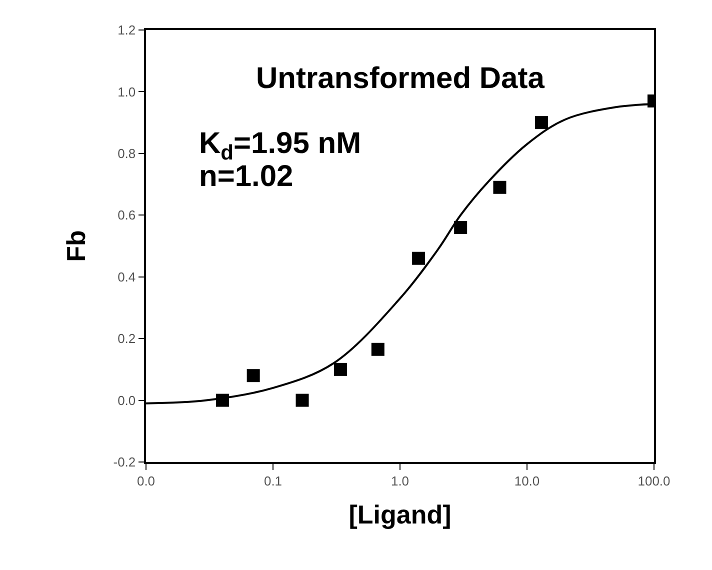 This screenshot has width=712, height=570. What do you see at coordinates (127, 400) in the screenshot?
I see `y-tick-label: 0.0` at bounding box center [127, 400].